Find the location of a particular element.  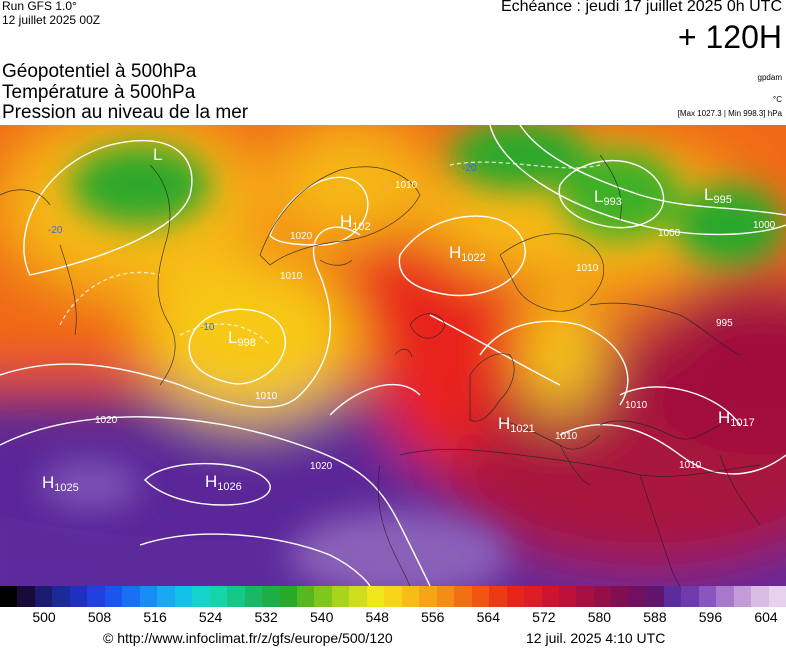

run-date: 12 juillet 2025 00Z is located at coordinates (51, 20).